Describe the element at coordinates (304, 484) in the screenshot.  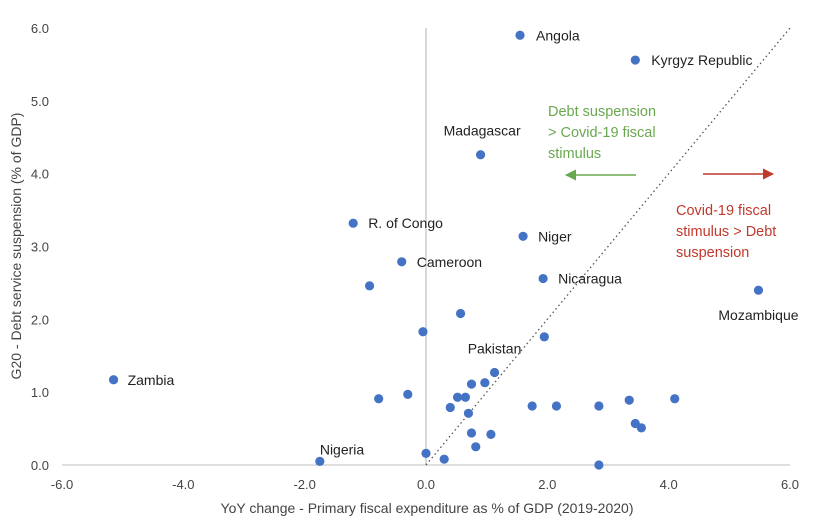
I see `x-tick-label: -2.0` at that location.